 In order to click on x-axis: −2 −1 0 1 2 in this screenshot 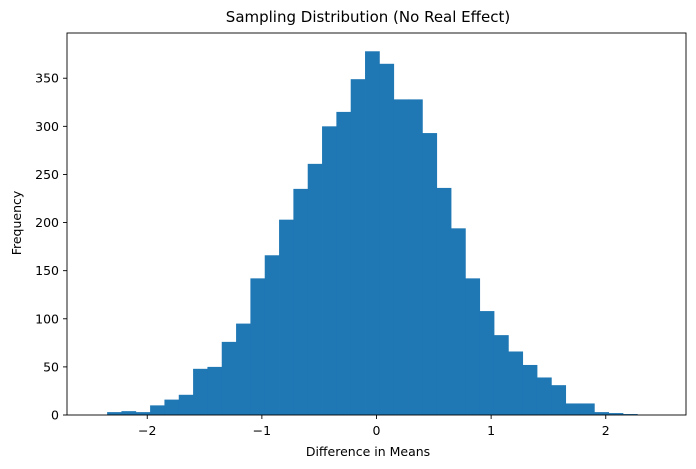, I will do `click(374, 426)`.